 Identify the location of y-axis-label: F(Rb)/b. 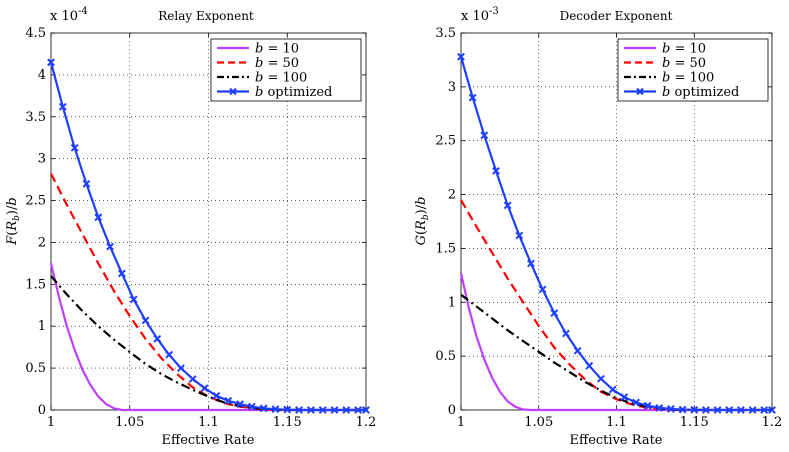
(13, 221).